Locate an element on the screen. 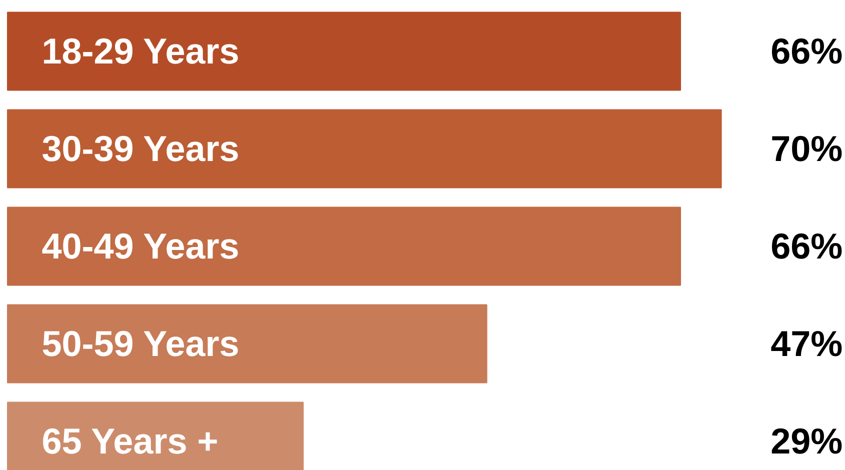  y-tick-label: 18-29 Years is located at coordinates (141, 51).